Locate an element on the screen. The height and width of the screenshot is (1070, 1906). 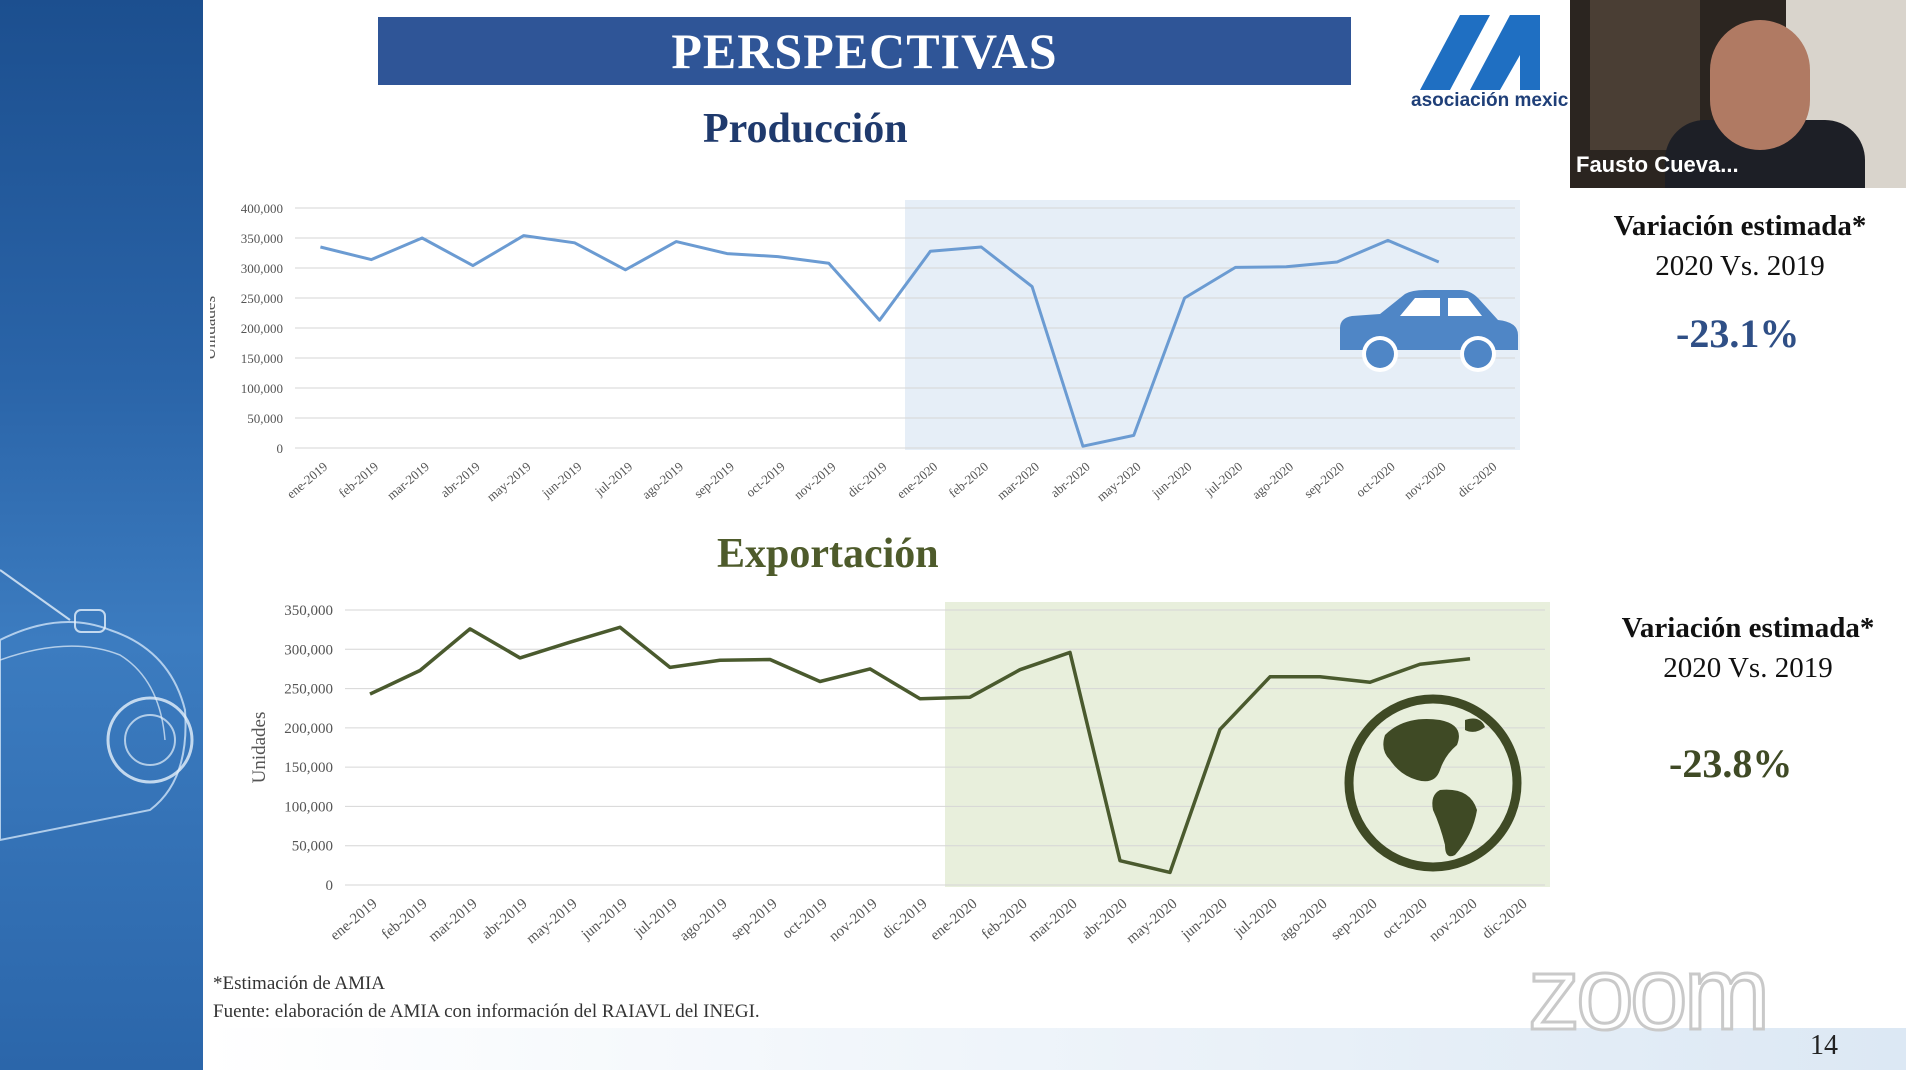
wireframe-car-icon is located at coordinates (97, 705).